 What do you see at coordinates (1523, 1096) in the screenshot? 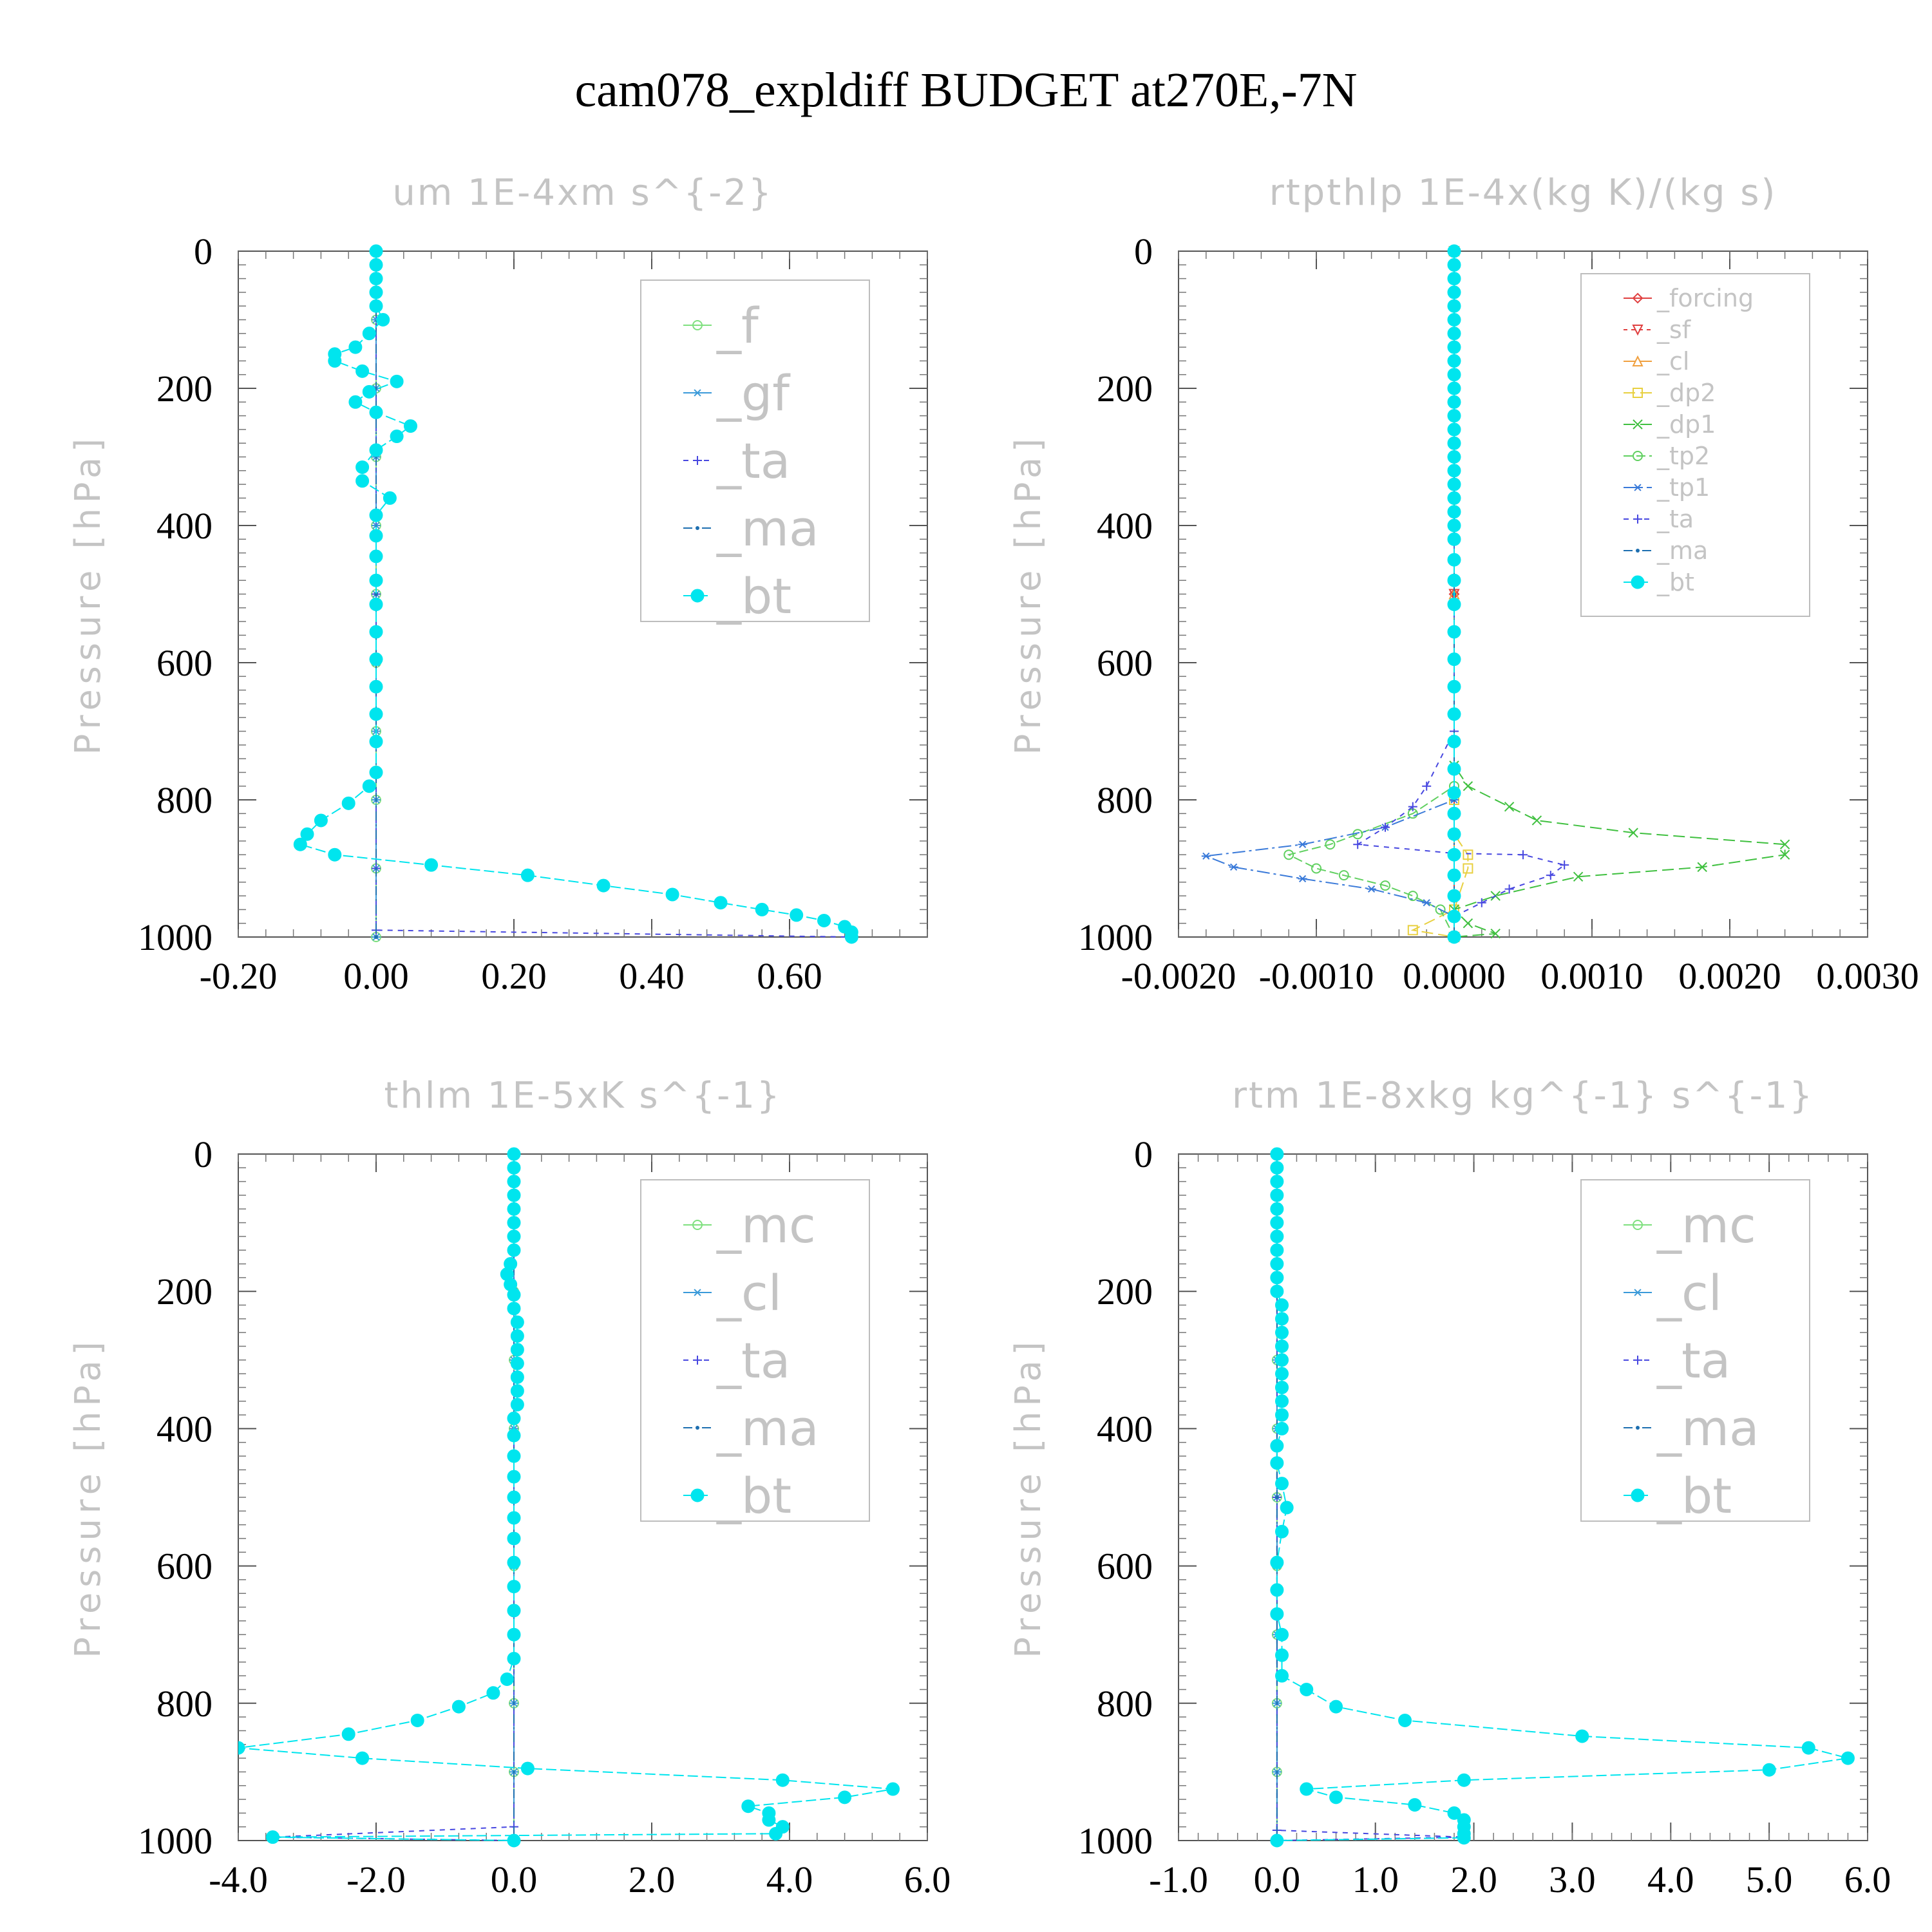
I see `panel-title: rtm 1E-8xkg kg^{-1} s^{-1}` at bounding box center [1523, 1096].